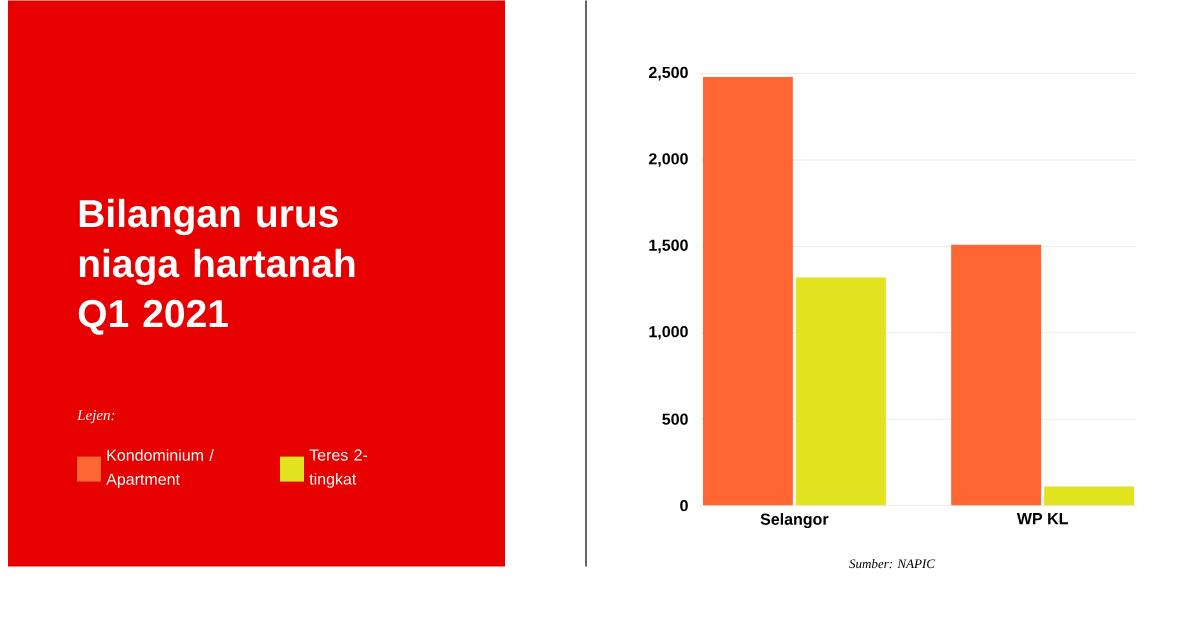 The height and width of the screenshot is (631, 1200). Describe the element at coordinates (668, 160) in the screenshot. I see `y-tick-label: 2,000` at that location.